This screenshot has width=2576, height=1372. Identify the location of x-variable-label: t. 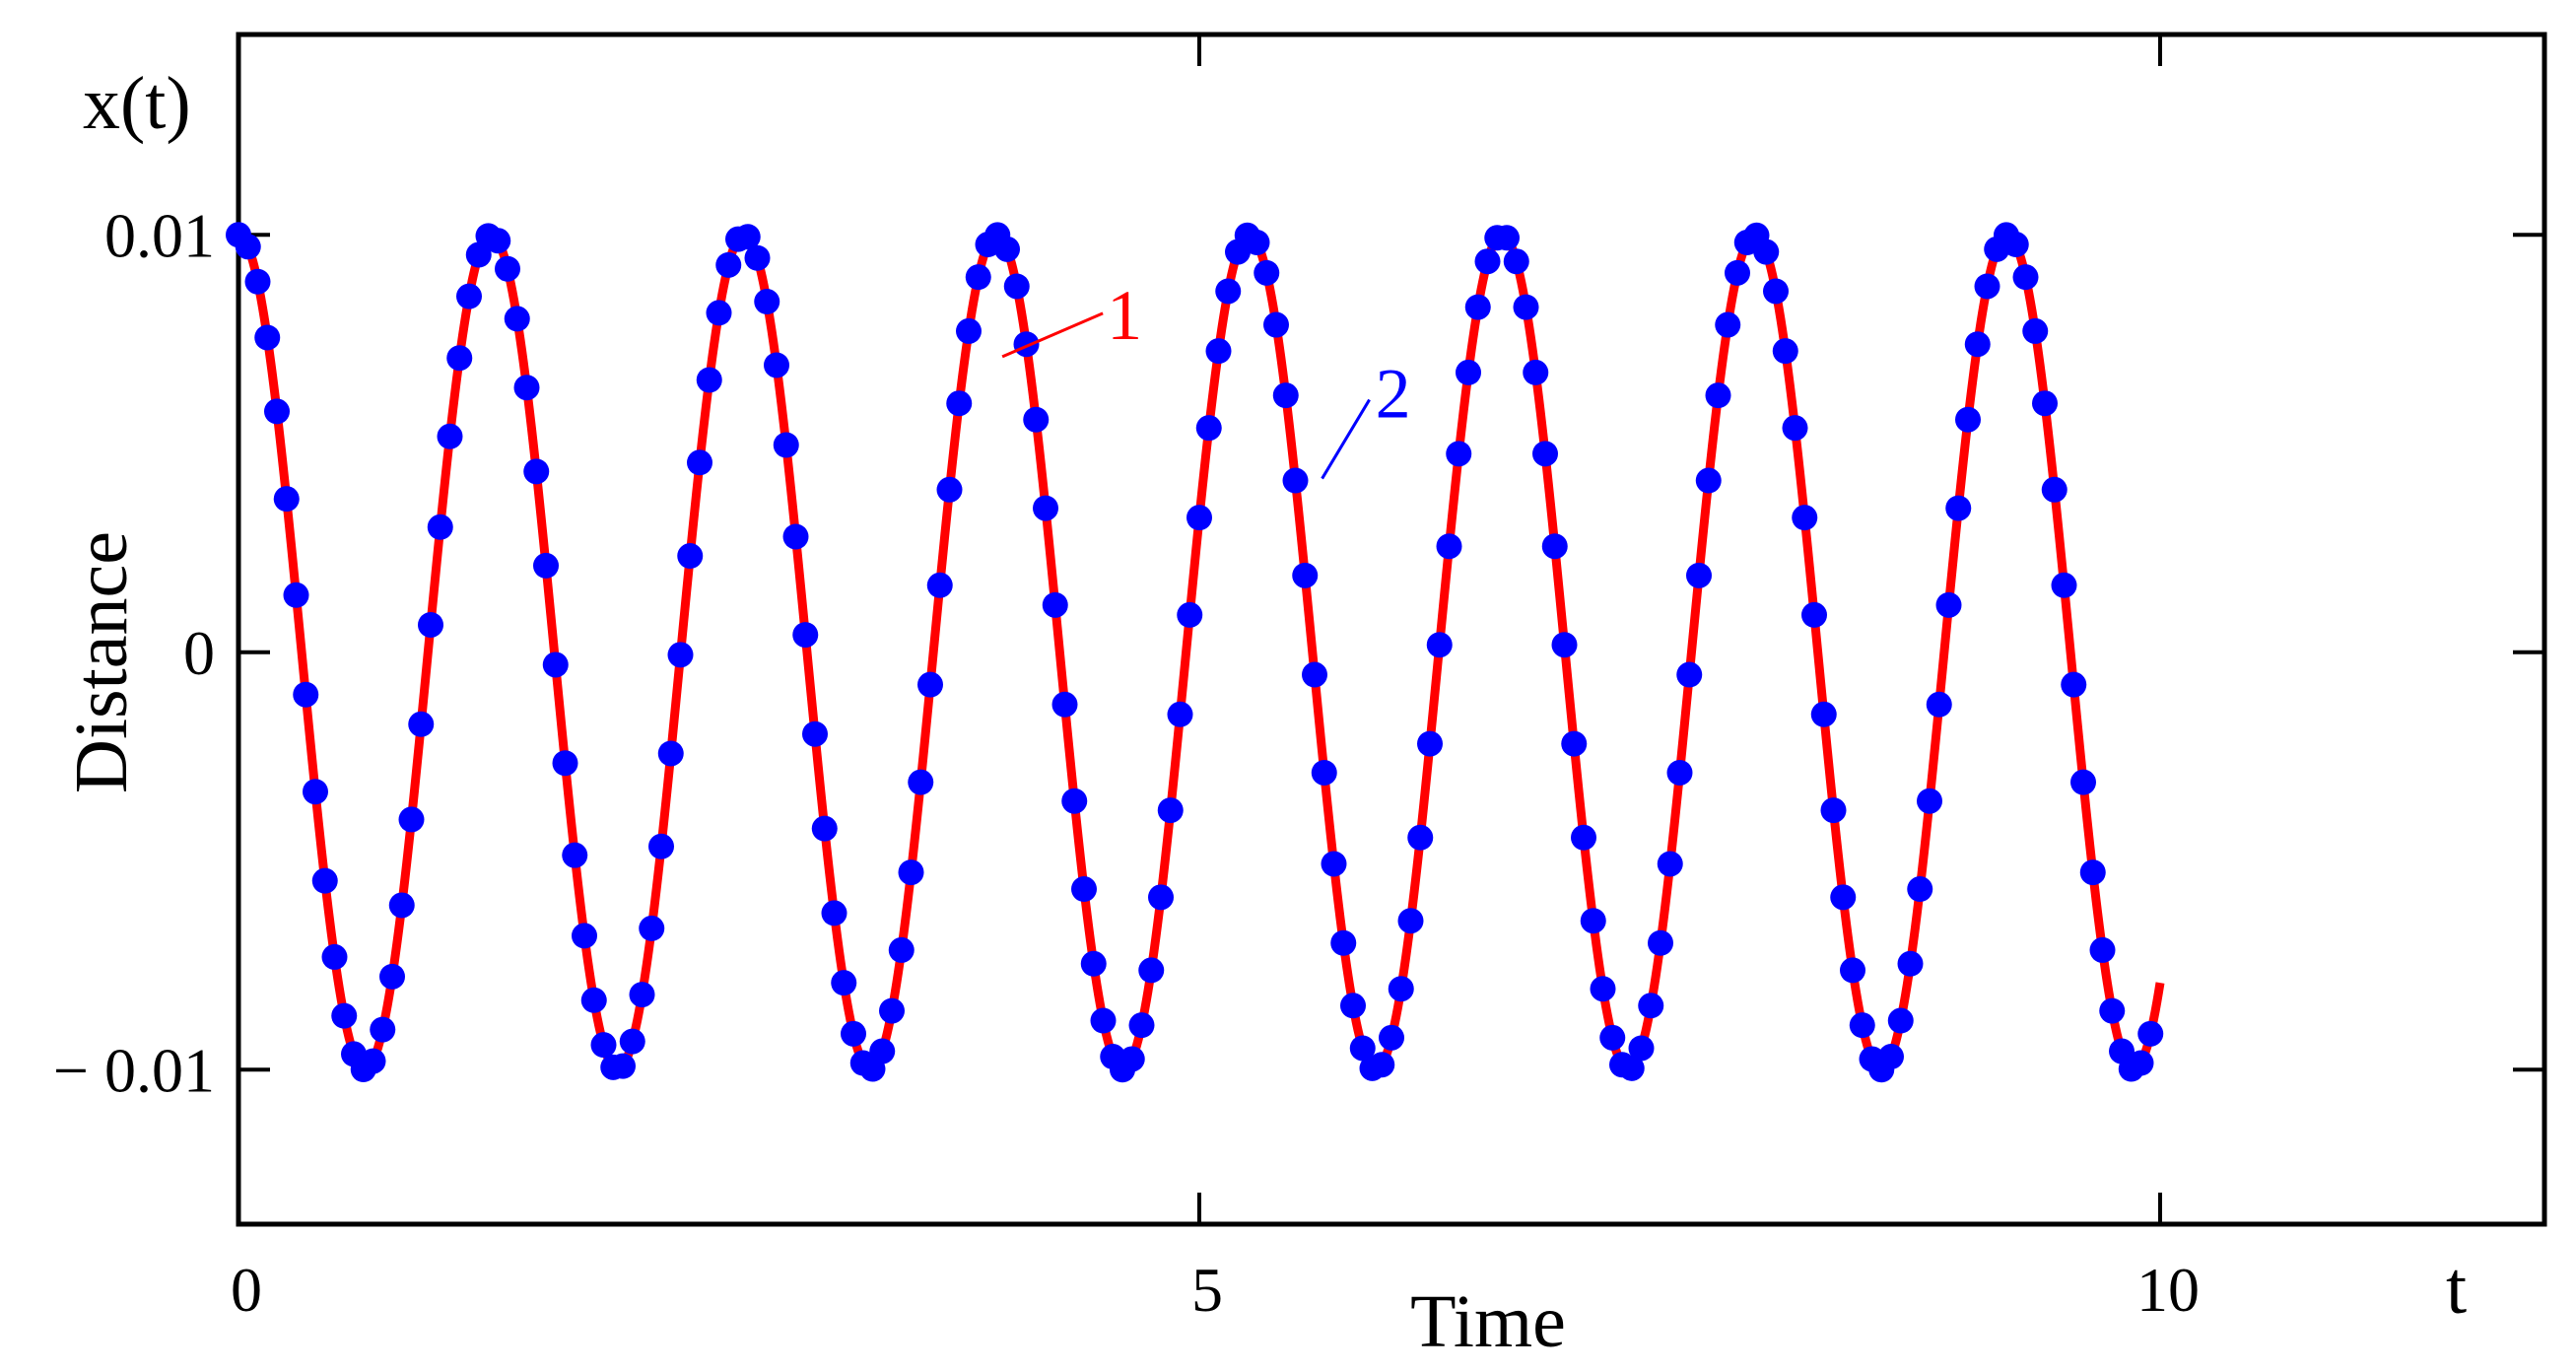
(2456, 1288).